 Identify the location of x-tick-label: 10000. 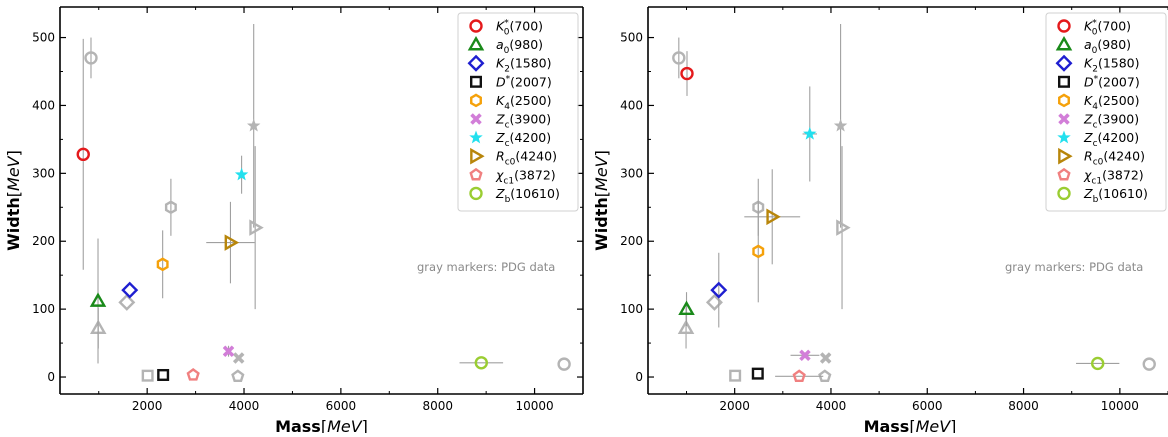
(1120, 406).